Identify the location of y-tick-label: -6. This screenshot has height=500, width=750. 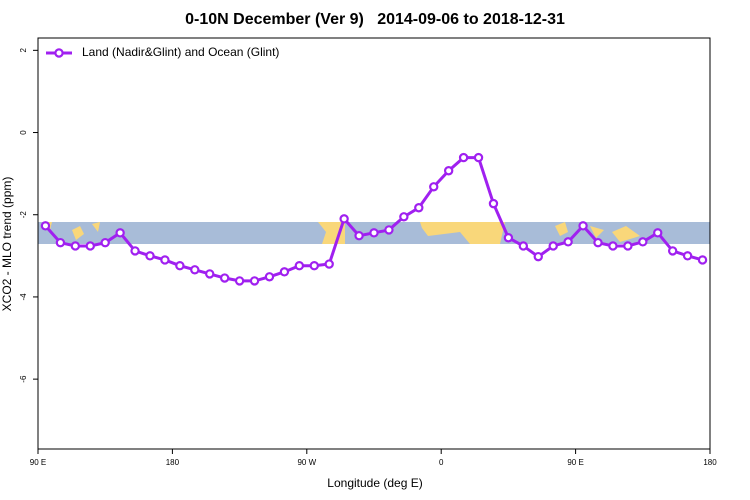
(23, 379).